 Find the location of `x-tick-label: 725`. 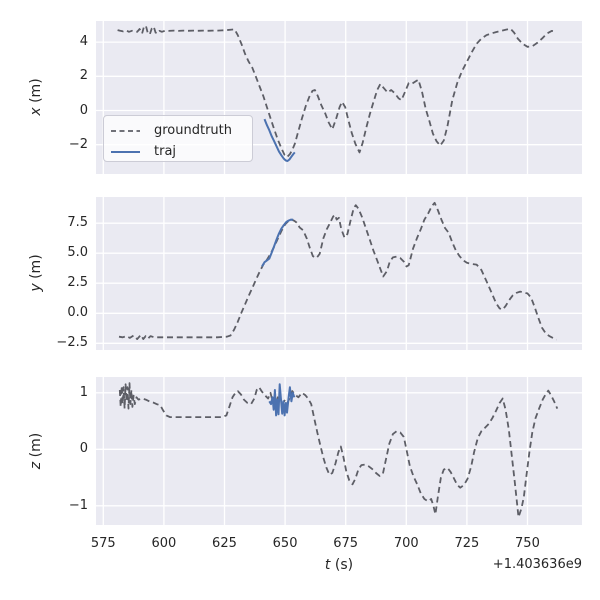

x-tick-label: 725 is located at coordinates (467, 543).